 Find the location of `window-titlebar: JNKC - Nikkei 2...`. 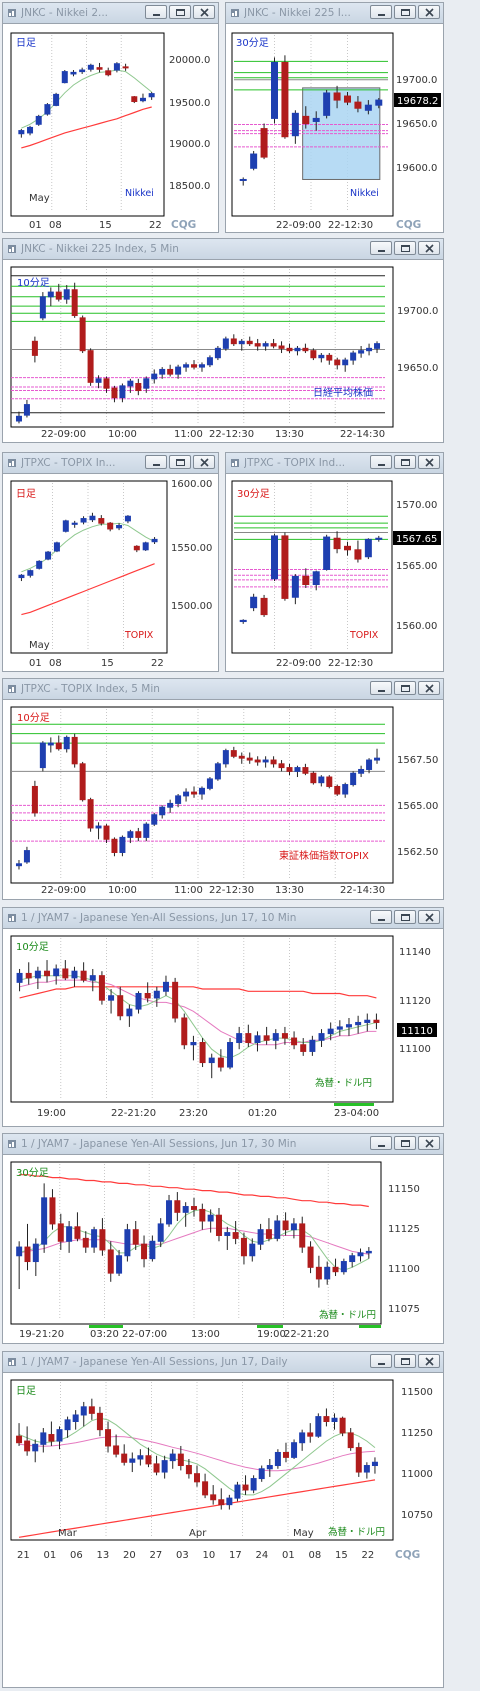

window-titlebar: JNKC - Nikkei 2... is located at coordinates (110, 13).